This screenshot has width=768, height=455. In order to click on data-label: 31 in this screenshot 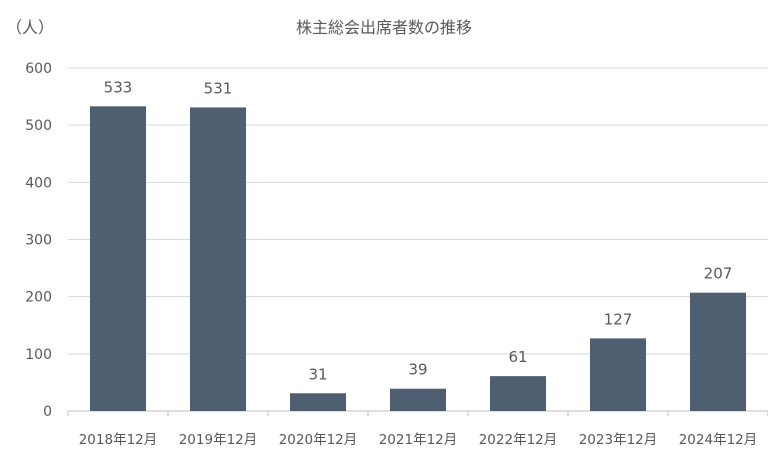, I will do `click(317, 374)`.